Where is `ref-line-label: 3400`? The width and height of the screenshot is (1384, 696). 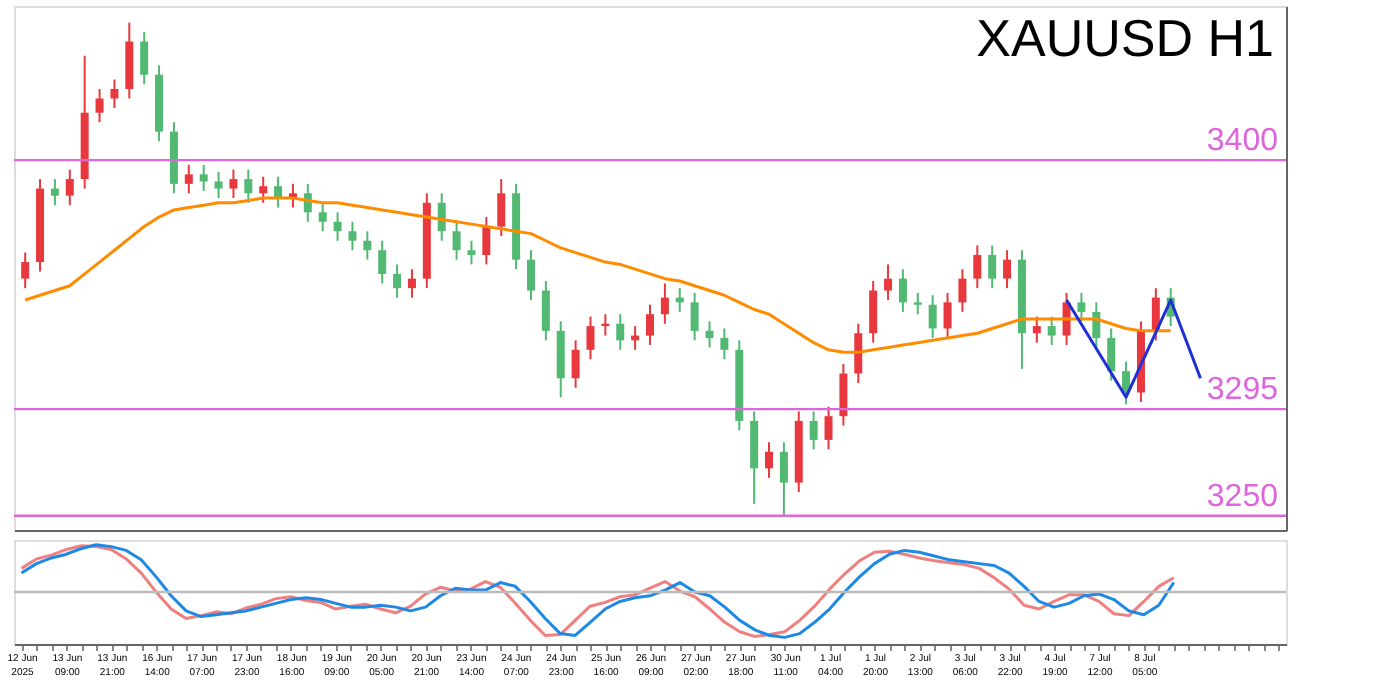 ref-line-label: 3400 is located at coordinates (1242, 141).